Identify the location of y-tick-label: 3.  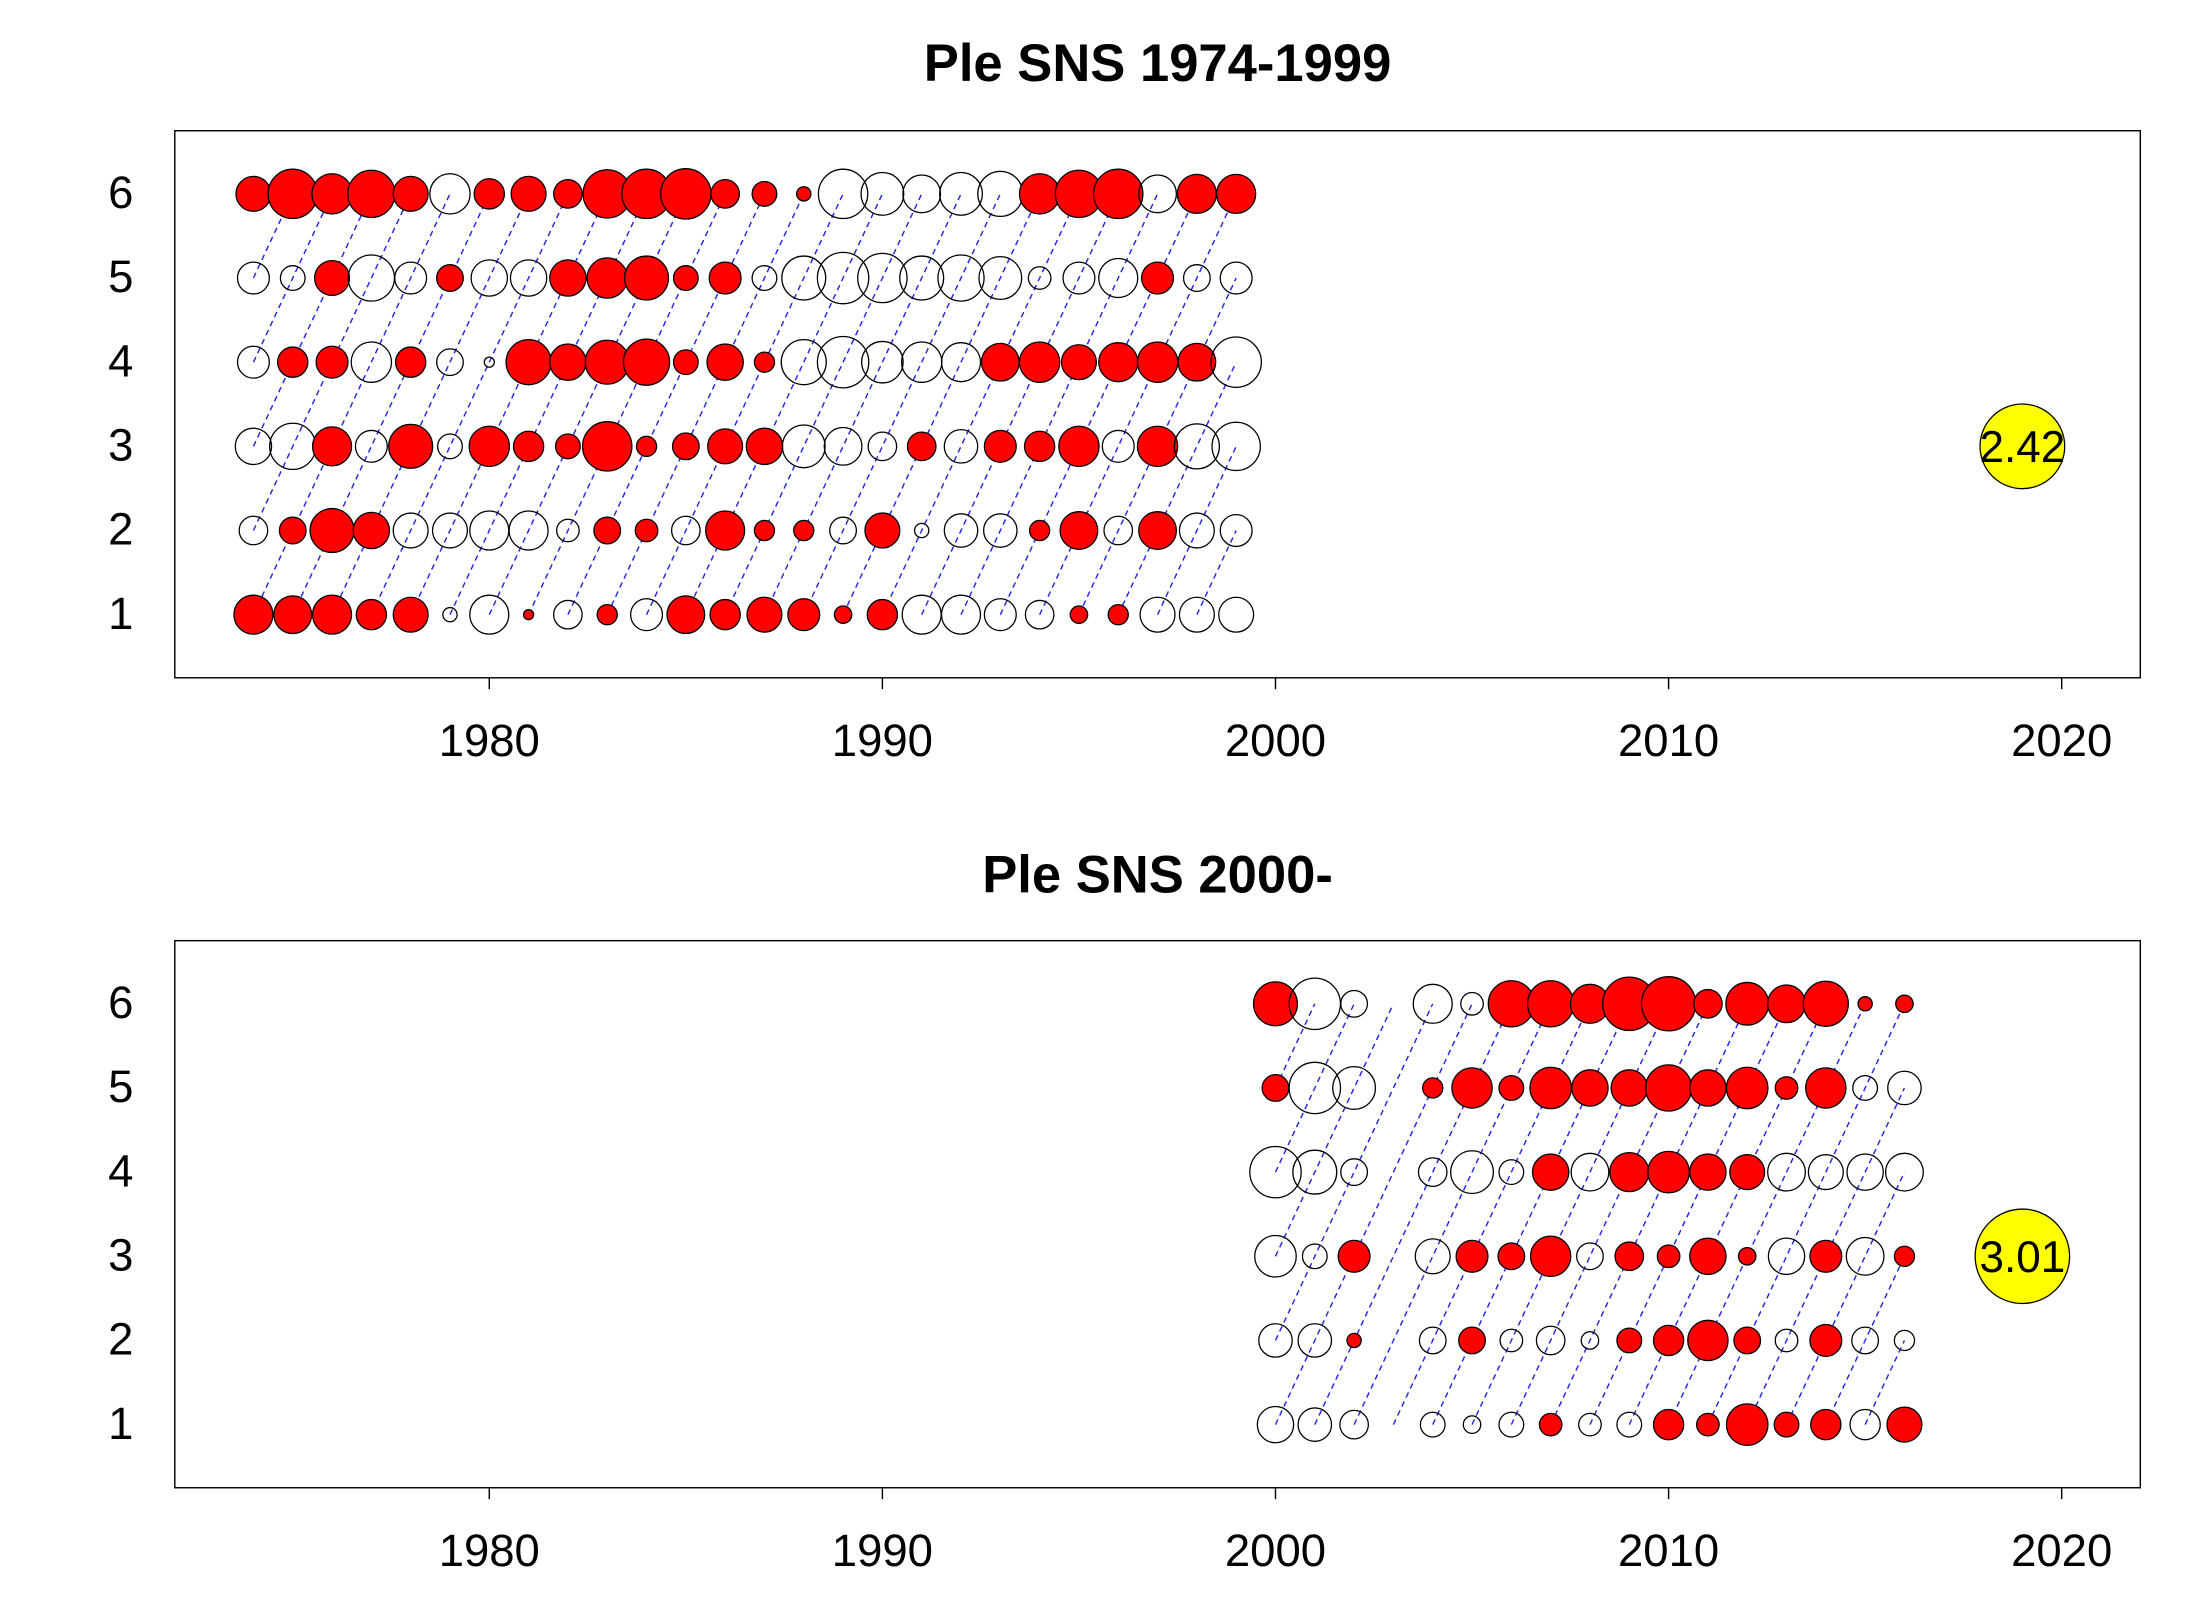
(120, 1255).